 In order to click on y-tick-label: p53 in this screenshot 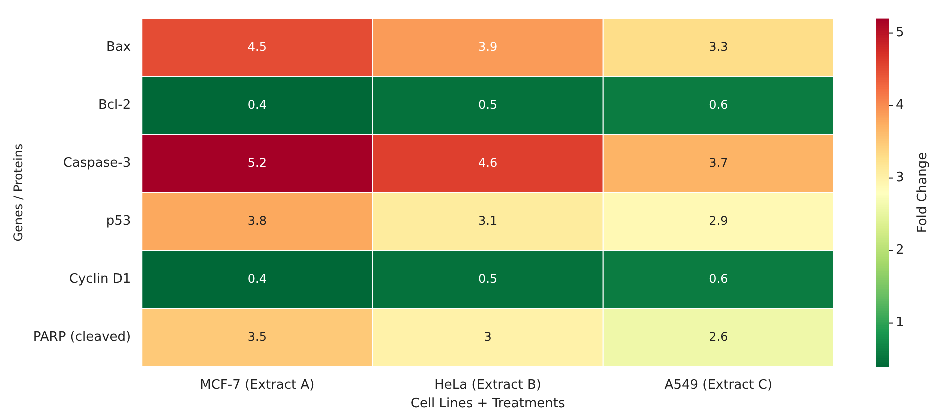, I will do `click(119, 222)`.